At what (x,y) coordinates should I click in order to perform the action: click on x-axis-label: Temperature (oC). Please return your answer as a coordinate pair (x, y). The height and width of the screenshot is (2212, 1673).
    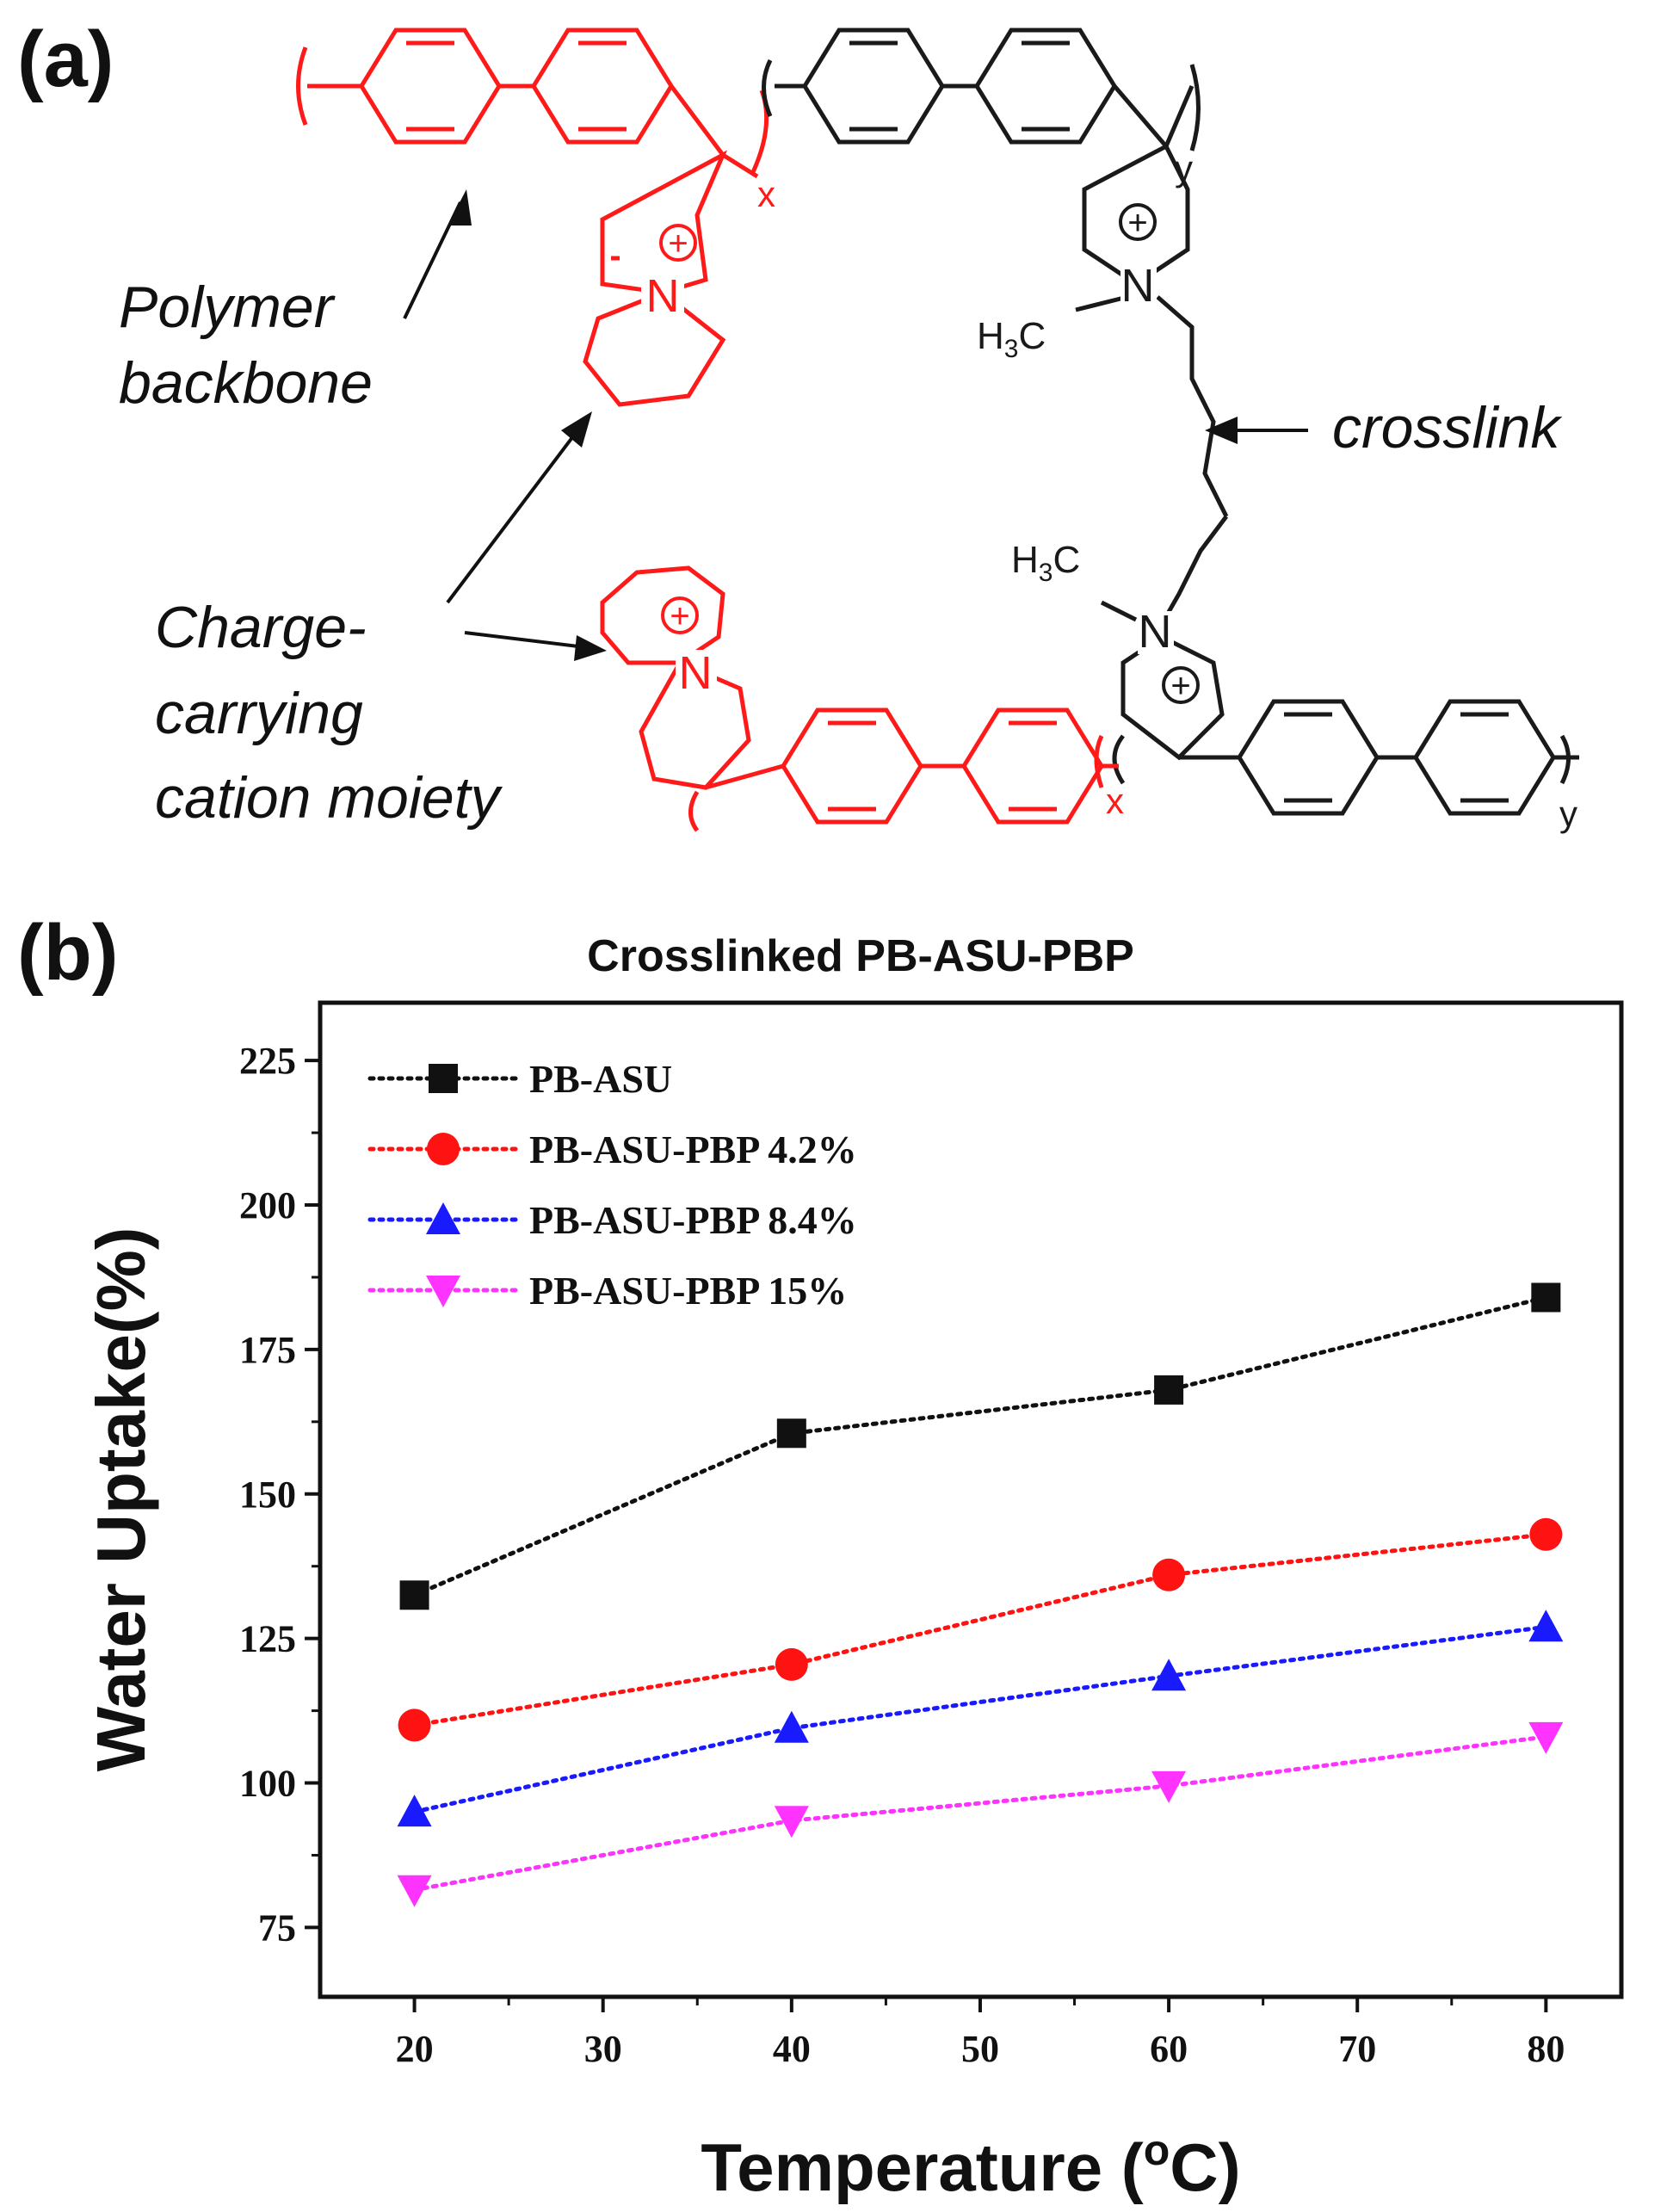
    Looking at the image, I should click on (970, 2165).